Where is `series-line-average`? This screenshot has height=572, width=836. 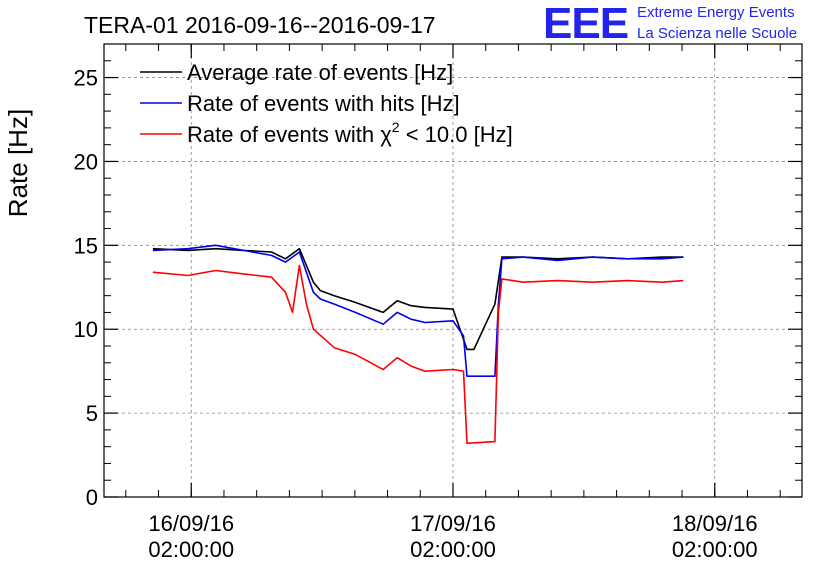
series-line-average is located at coordinates (418, 299).